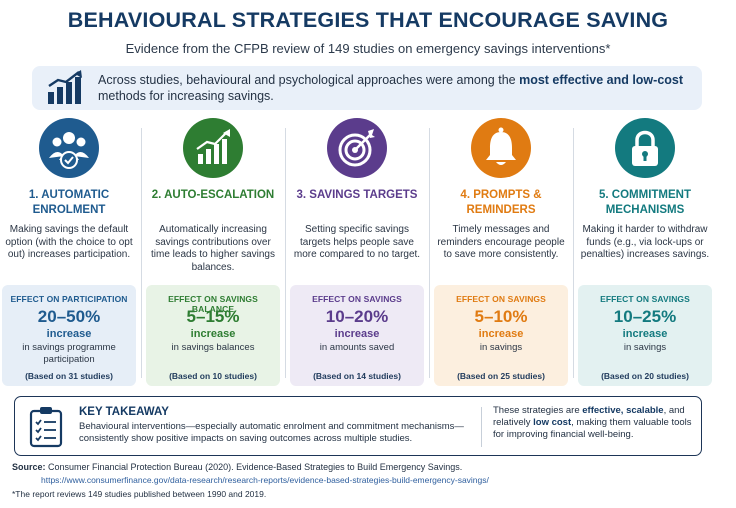 This screenshot has height=508, width=736. Describe the element at coordinates (357, 148) in the screenshot. I see `target-icon` at that location.